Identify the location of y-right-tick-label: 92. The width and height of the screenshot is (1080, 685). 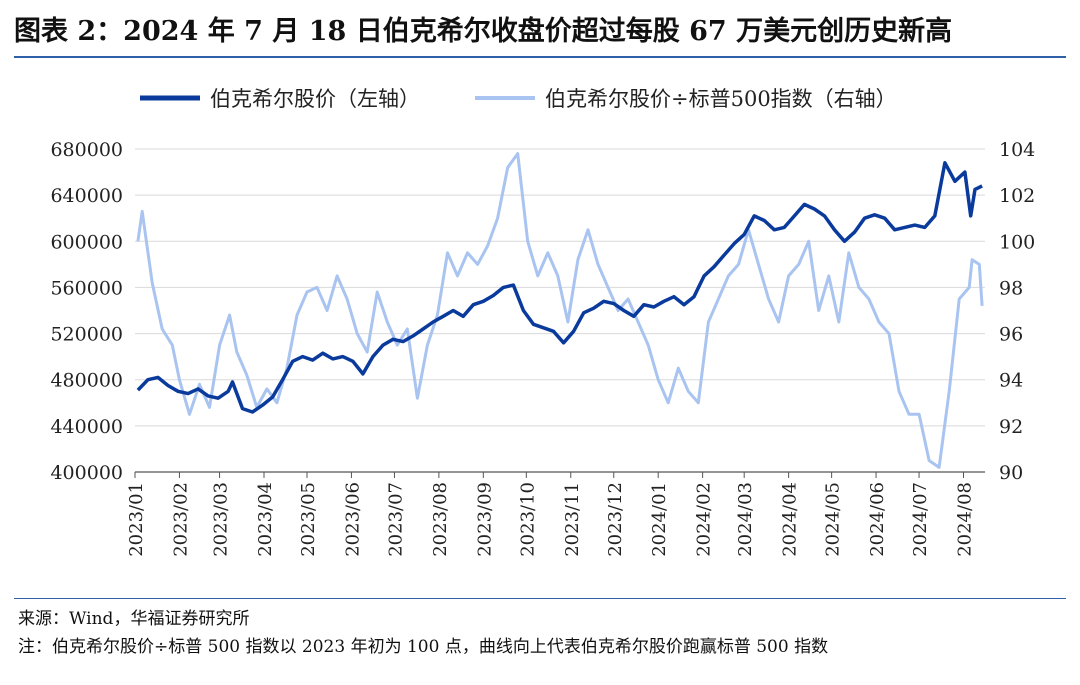
(1011, 427).